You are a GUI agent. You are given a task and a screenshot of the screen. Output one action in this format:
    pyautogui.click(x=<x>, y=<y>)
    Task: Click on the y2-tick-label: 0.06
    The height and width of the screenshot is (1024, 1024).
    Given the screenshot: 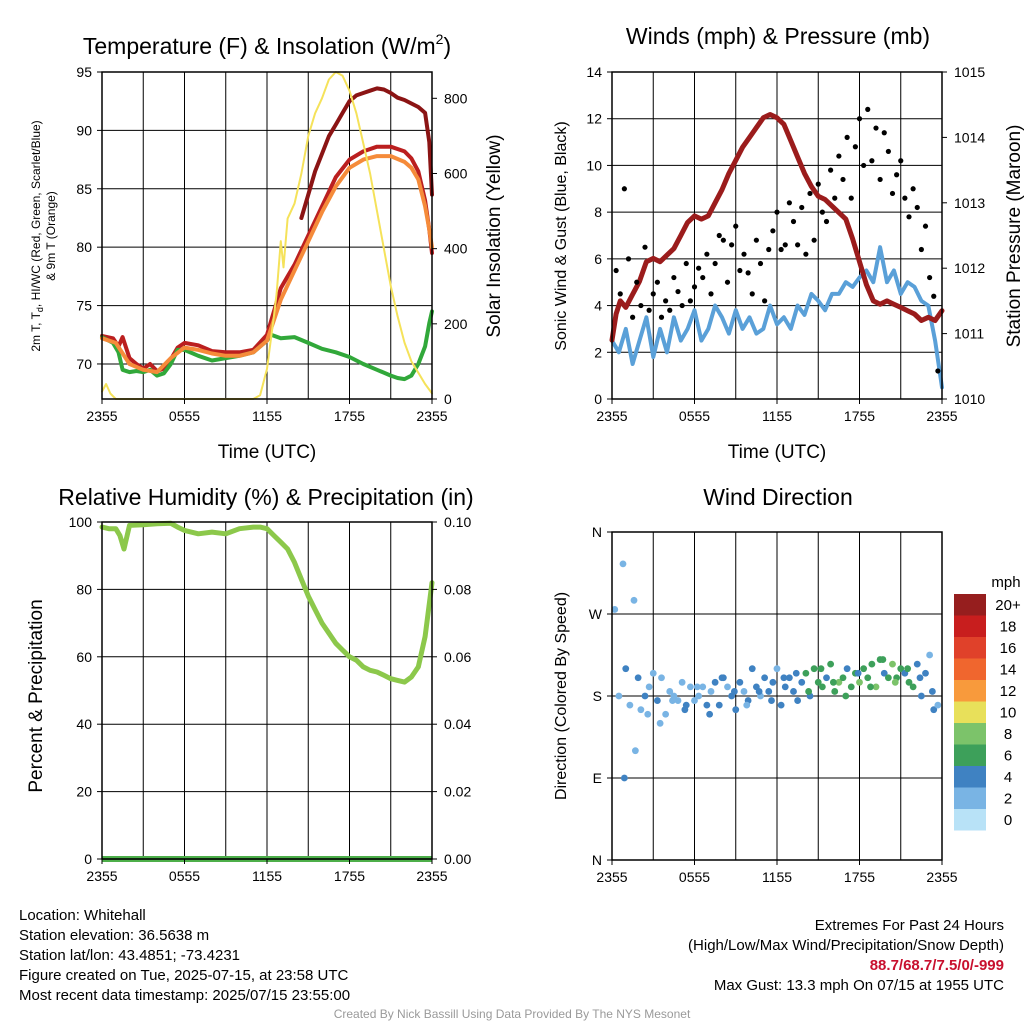 What is the action you would take?
    pyautogui.click(x=457, y=657)
    